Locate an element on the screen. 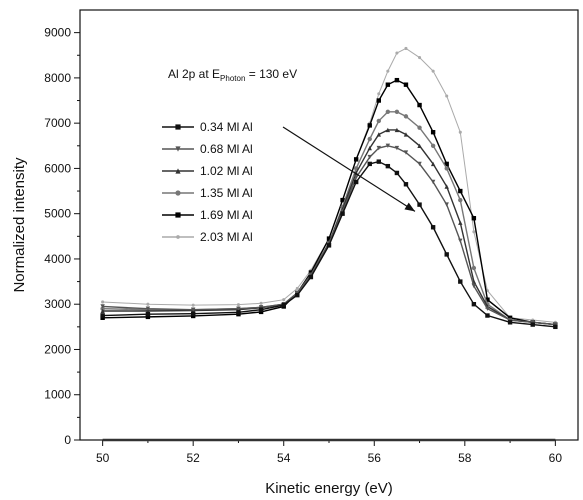 This screenshot has height=500, width=583. legend-label: 1.69 Ml Al is located at coordinates (226, 215).